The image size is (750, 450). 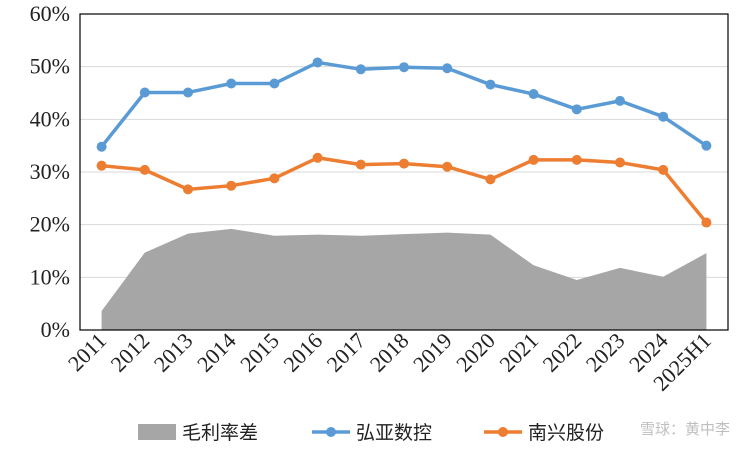 I want to click on watermark: 雪球：黄中李, so click(x=685, y=429).